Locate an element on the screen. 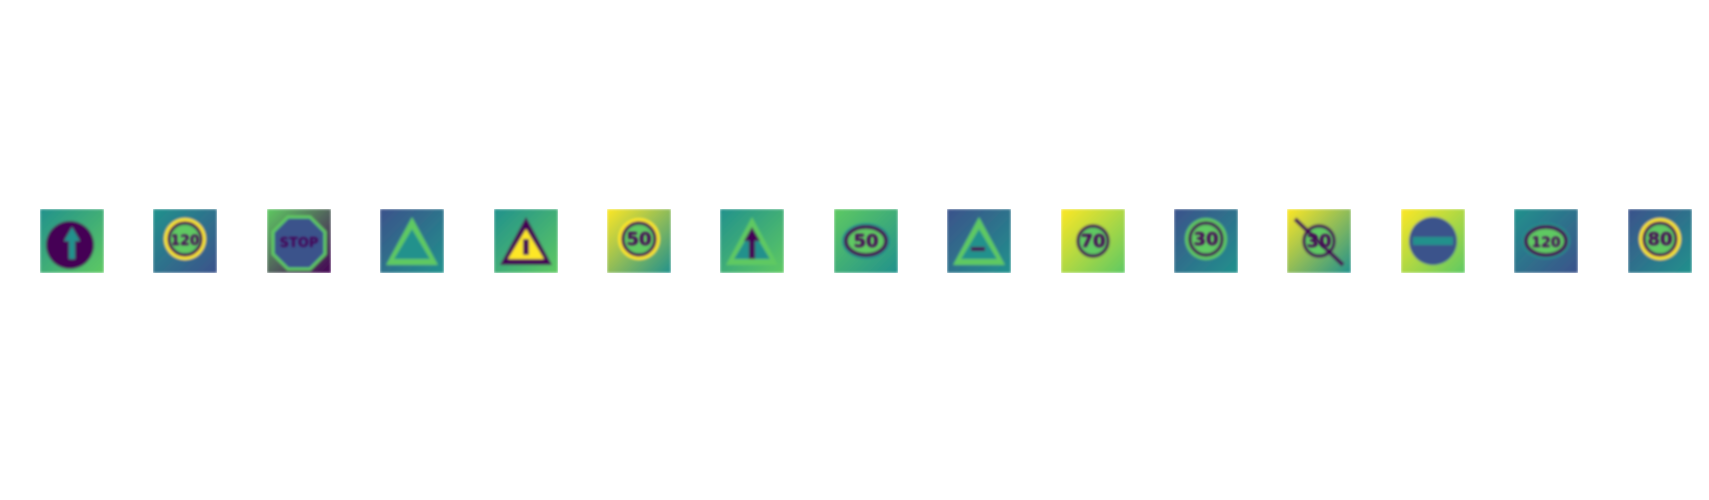  speed-limit-70-sign: 70 is located at coordinates (1093, 241).